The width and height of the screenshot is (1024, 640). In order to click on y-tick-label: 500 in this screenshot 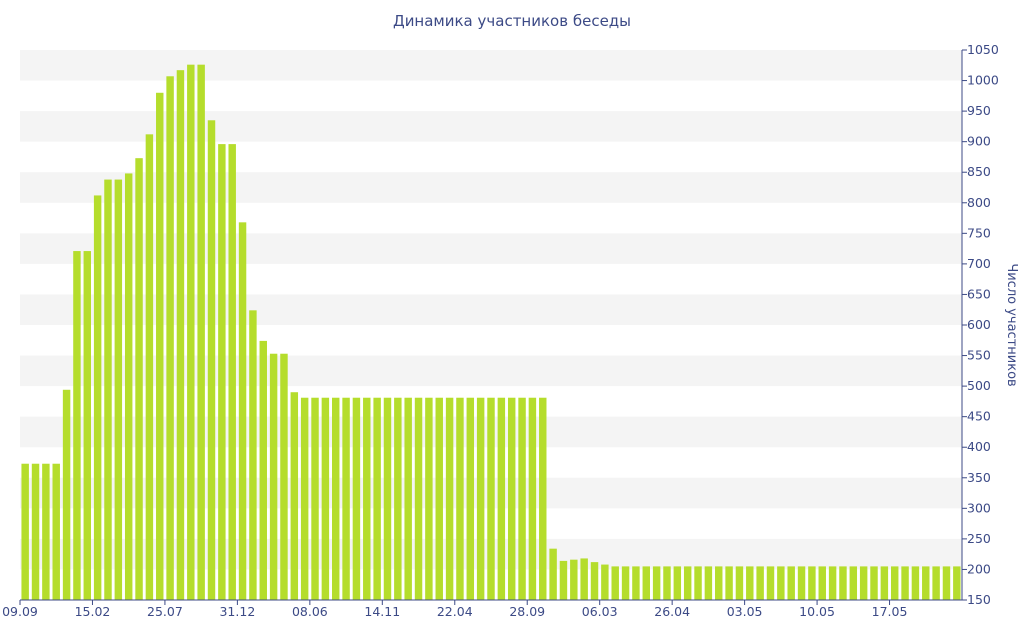, I will do `click(979, 385)`.